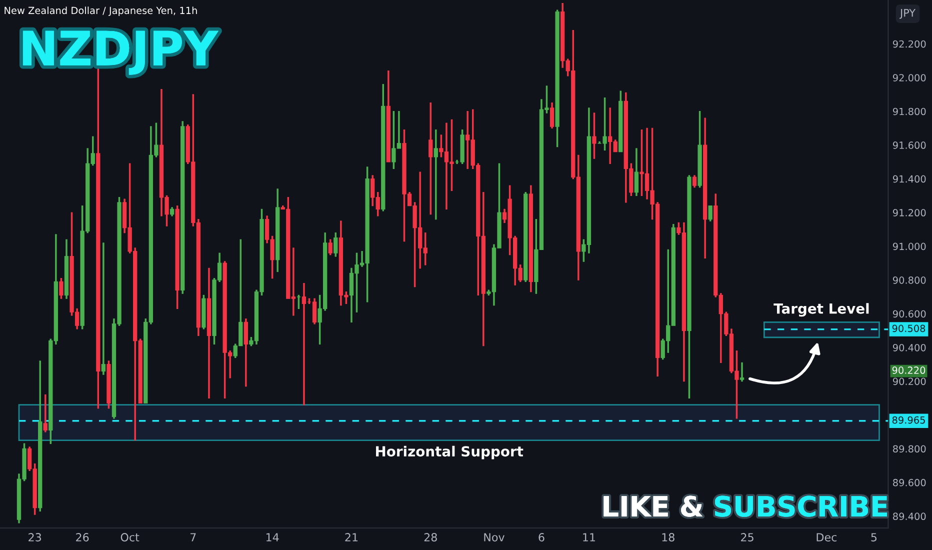 The height and width of the screenshot is (550, 932). Describe the element at coordinates (100, 11) in the screenshot. I see `text: New Zealand Dollar / Japanese Yen, 11h` at that location.